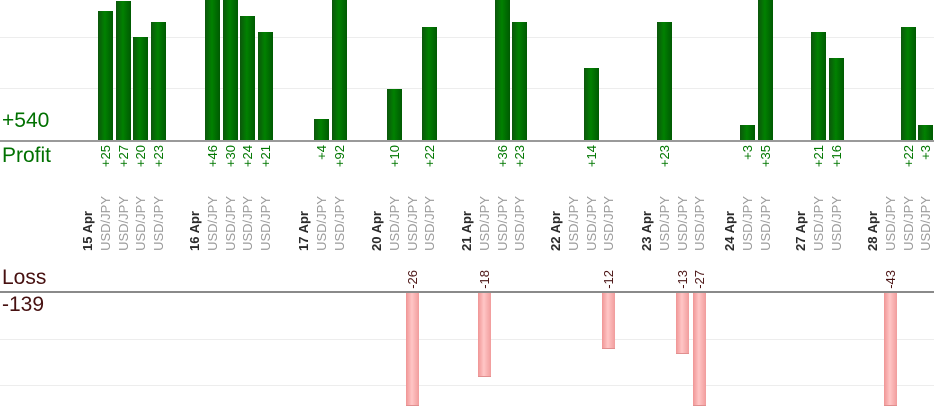 This screenshot has height=420, width=934. What do you see at coordinates (700, 279) in the screenshot?
I see `loss-value-label: -27` at bounding box center [700, 279].